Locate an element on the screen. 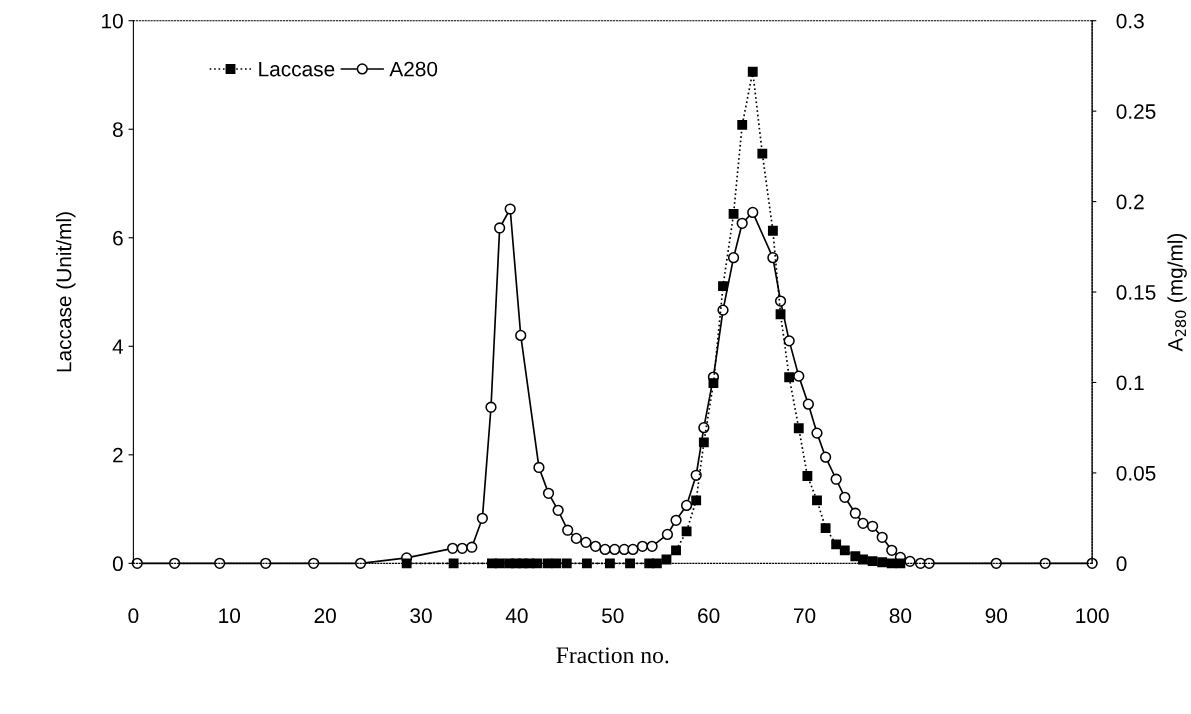 This screenshot has height=714, width=1191. x-tick-label: 90 is located at coordinates (996, 616).